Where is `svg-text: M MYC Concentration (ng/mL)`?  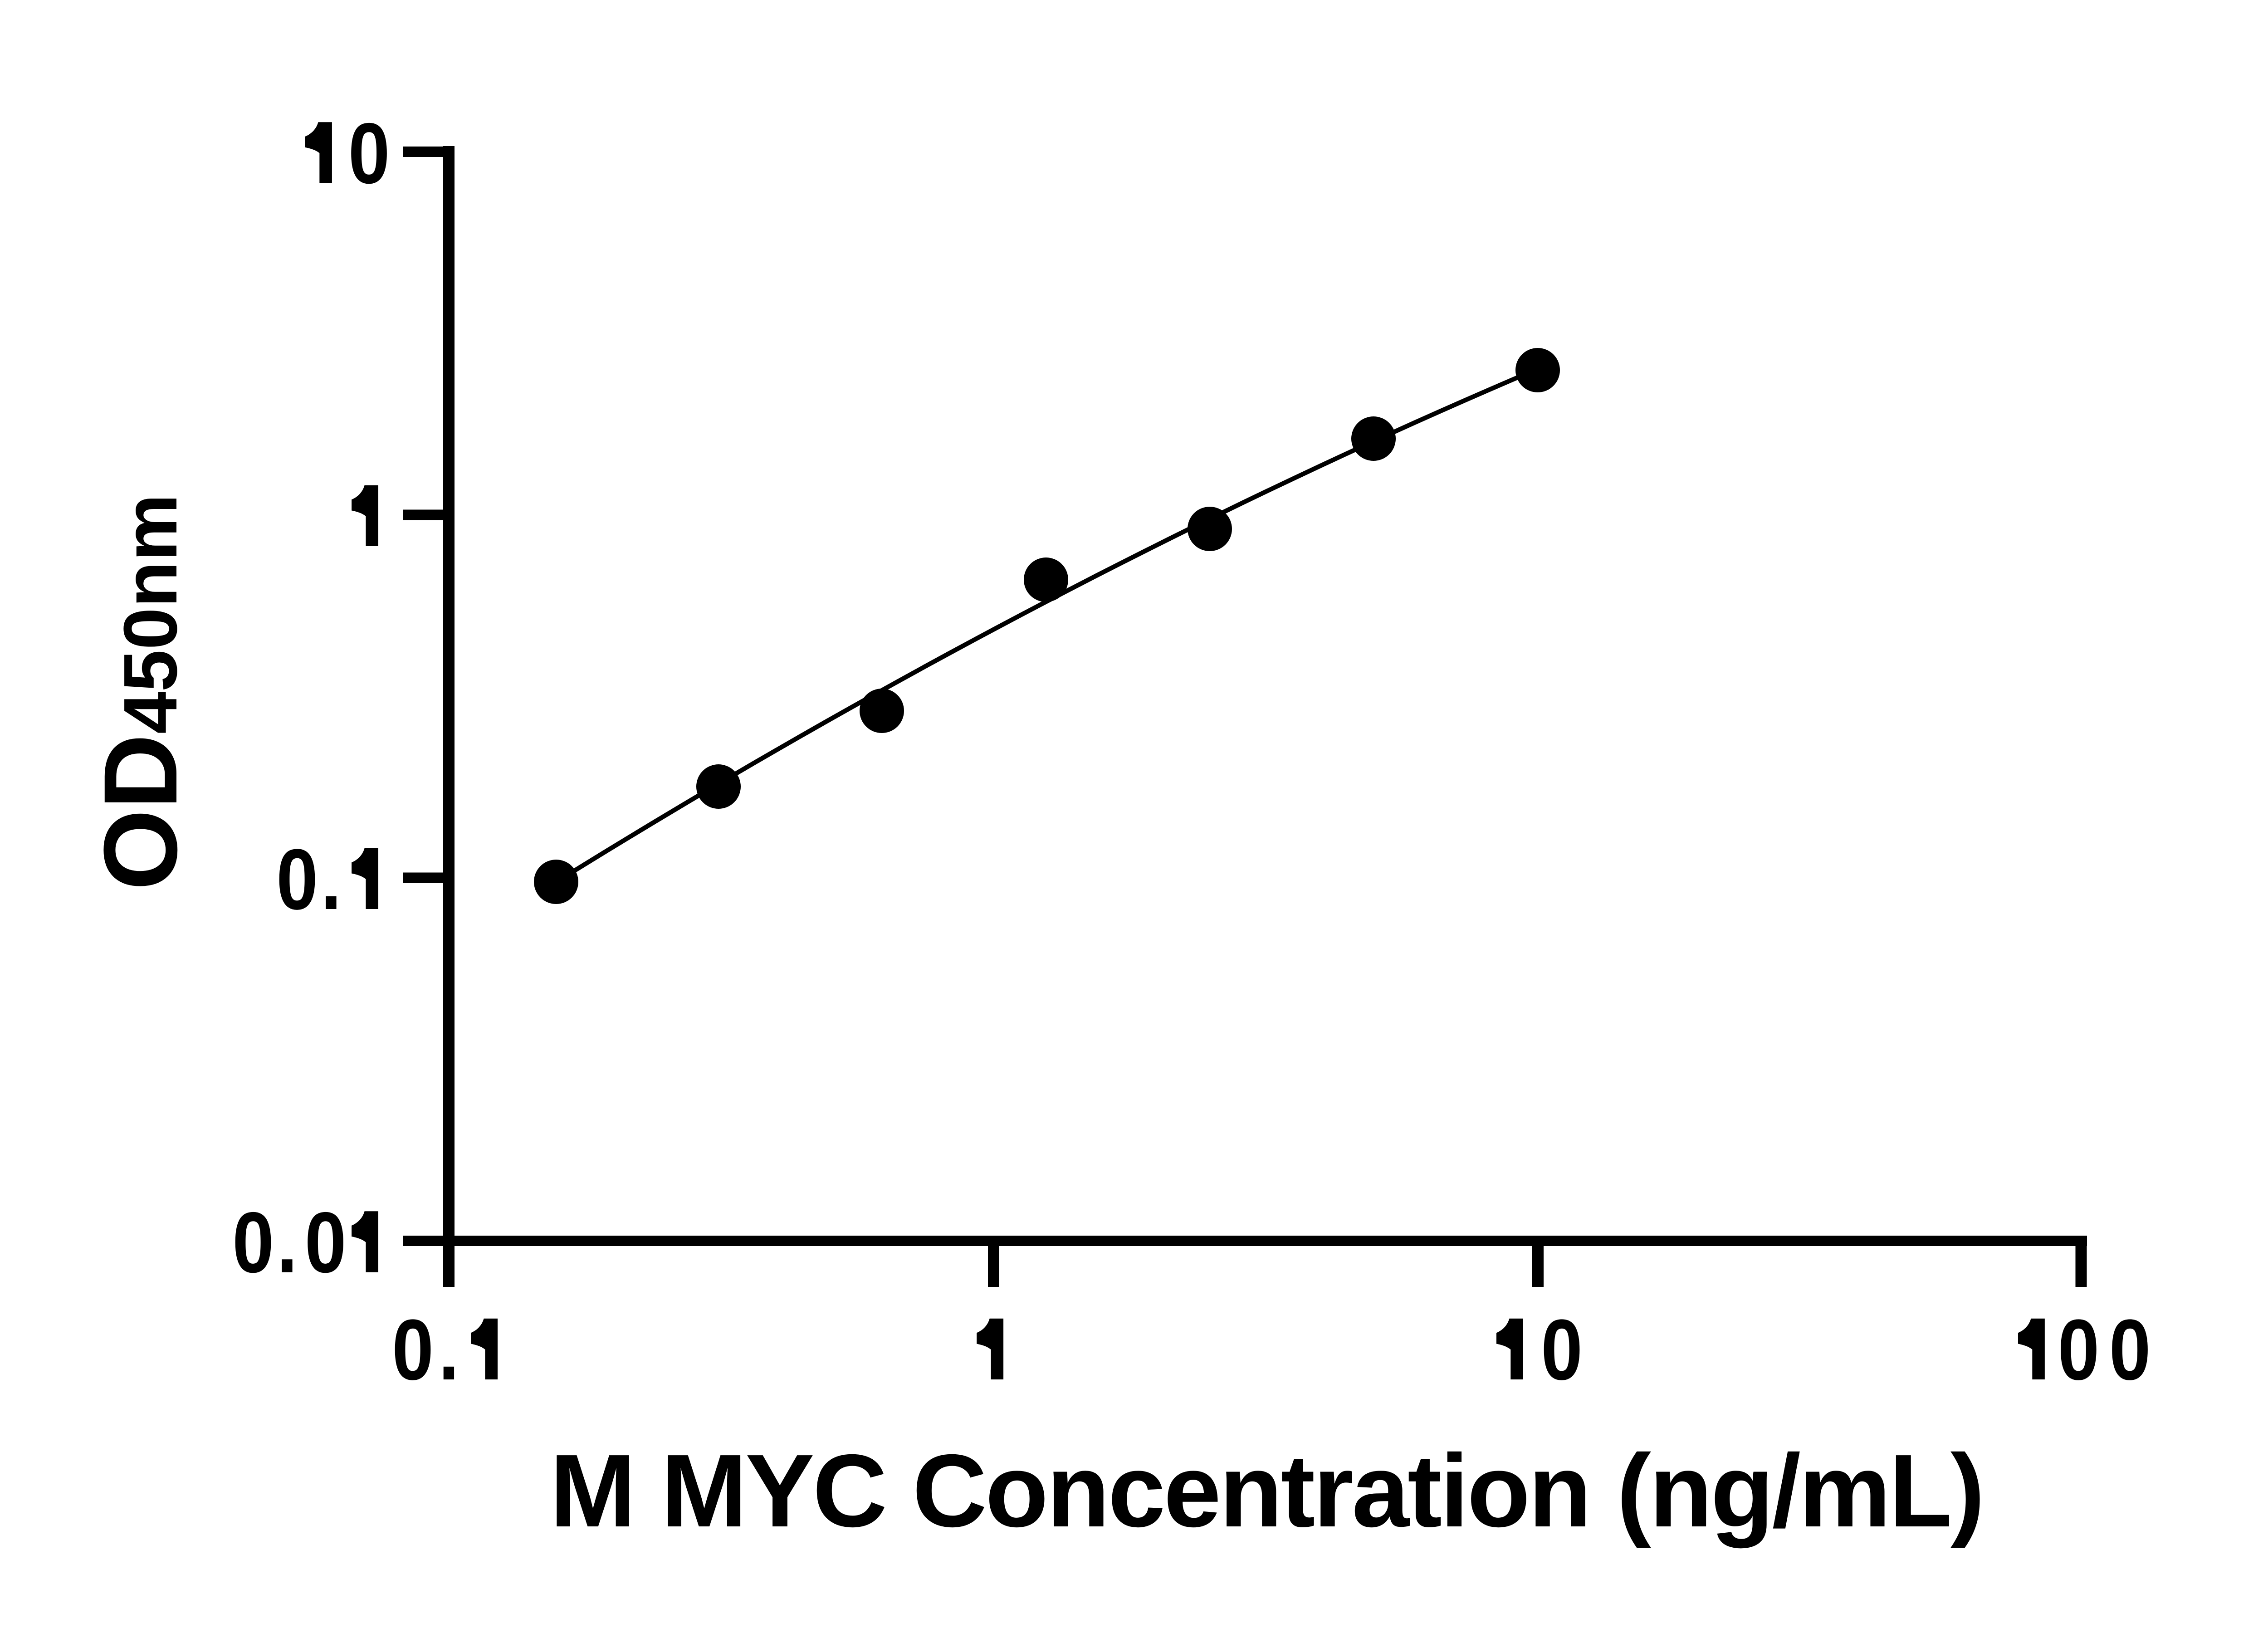
svg-text: M MYC Concentration (ng/mL) is located at coordinates (1266, 1491).